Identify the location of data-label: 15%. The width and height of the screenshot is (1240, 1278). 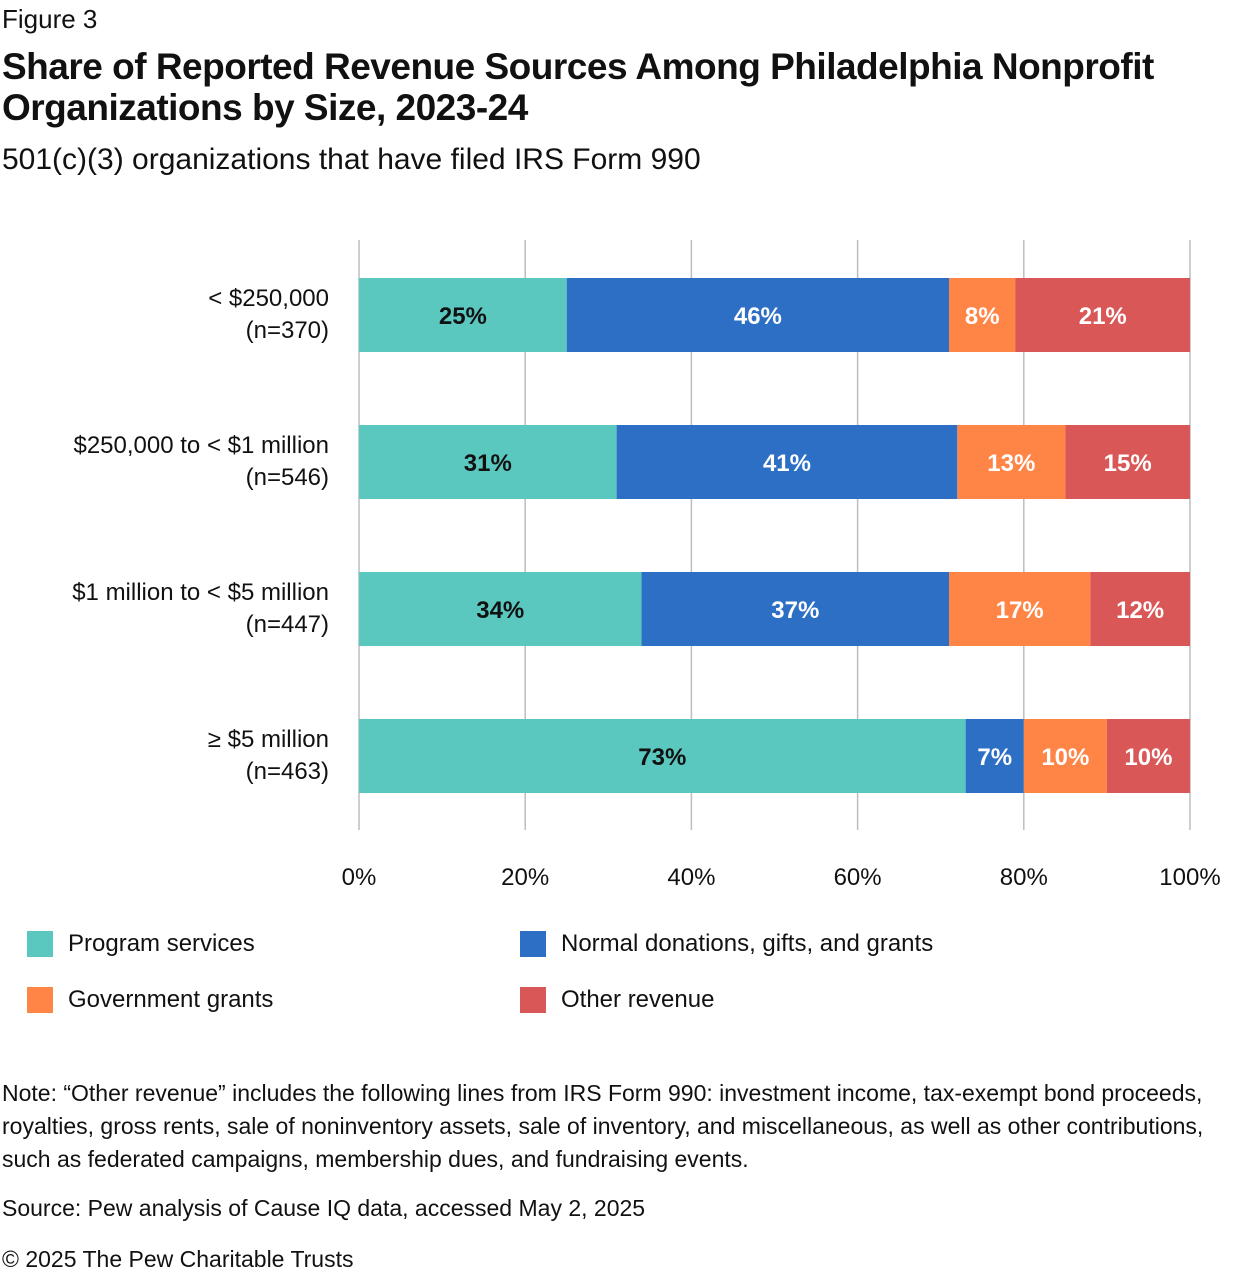
(1128, 463).